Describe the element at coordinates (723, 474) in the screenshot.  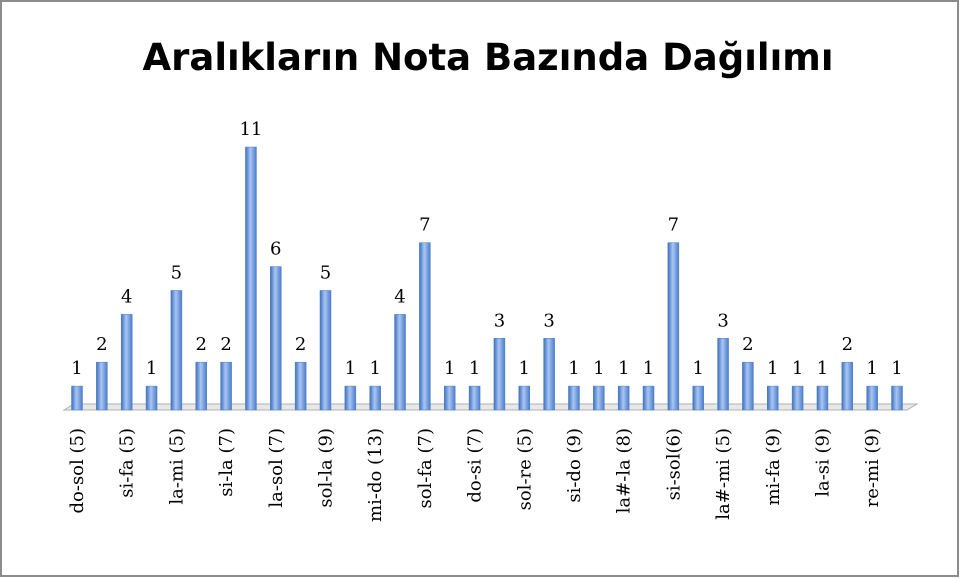
I see `x-tick-label: la#-mi (5)` at that location.